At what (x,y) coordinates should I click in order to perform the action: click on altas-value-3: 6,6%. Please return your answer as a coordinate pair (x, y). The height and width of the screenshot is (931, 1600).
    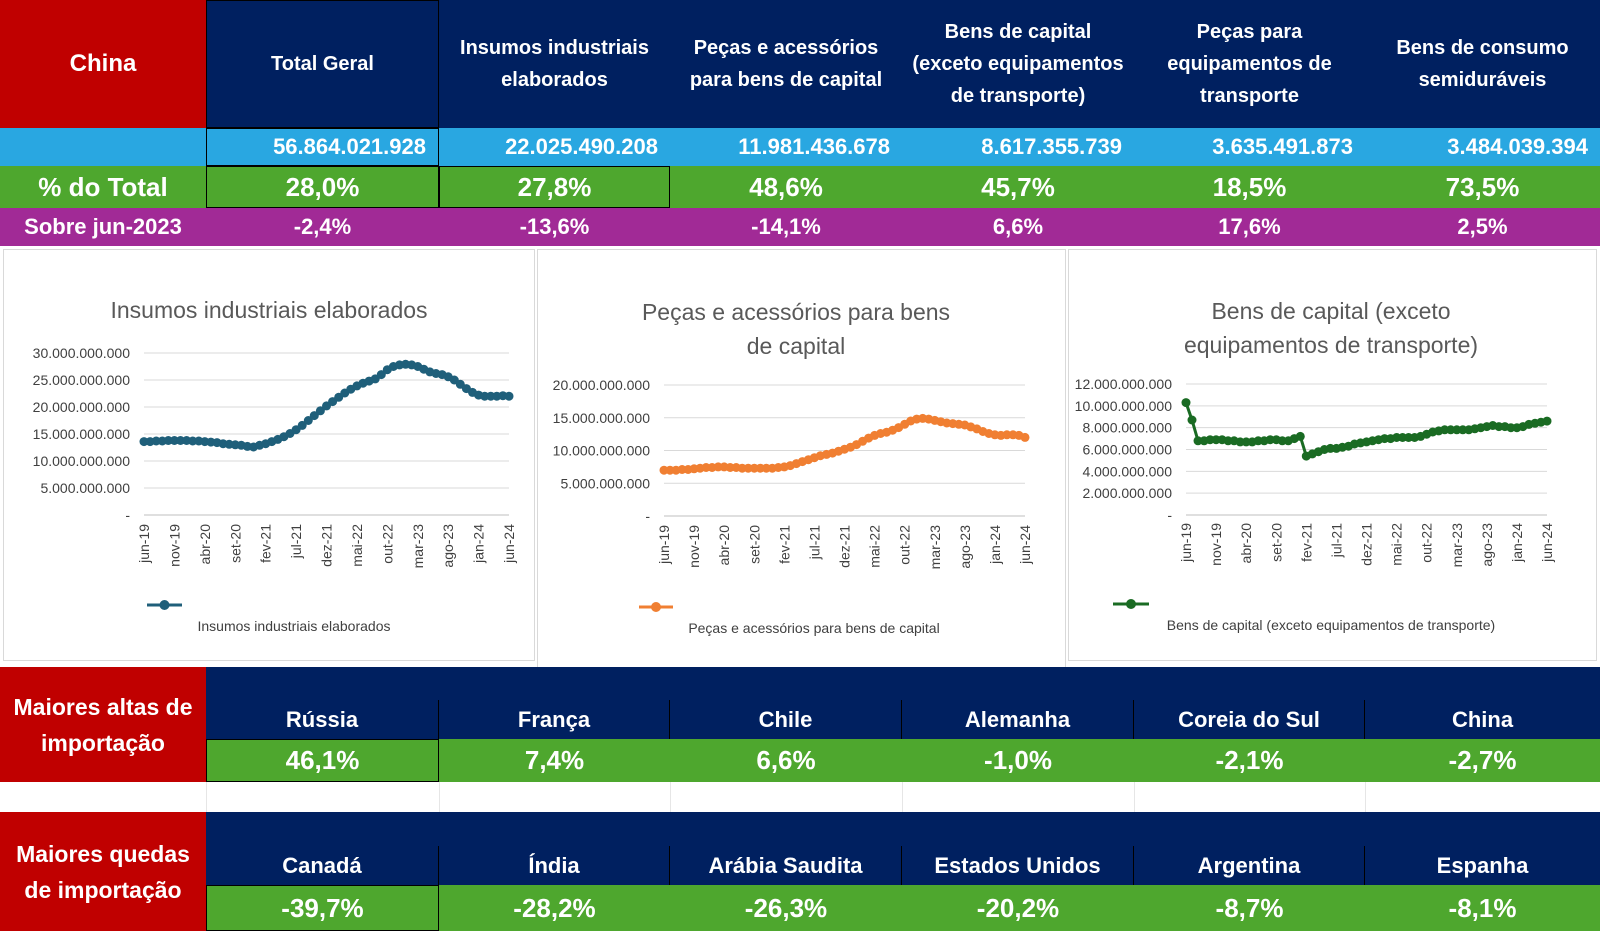
    Looking at the image, I should click on (786, 760).